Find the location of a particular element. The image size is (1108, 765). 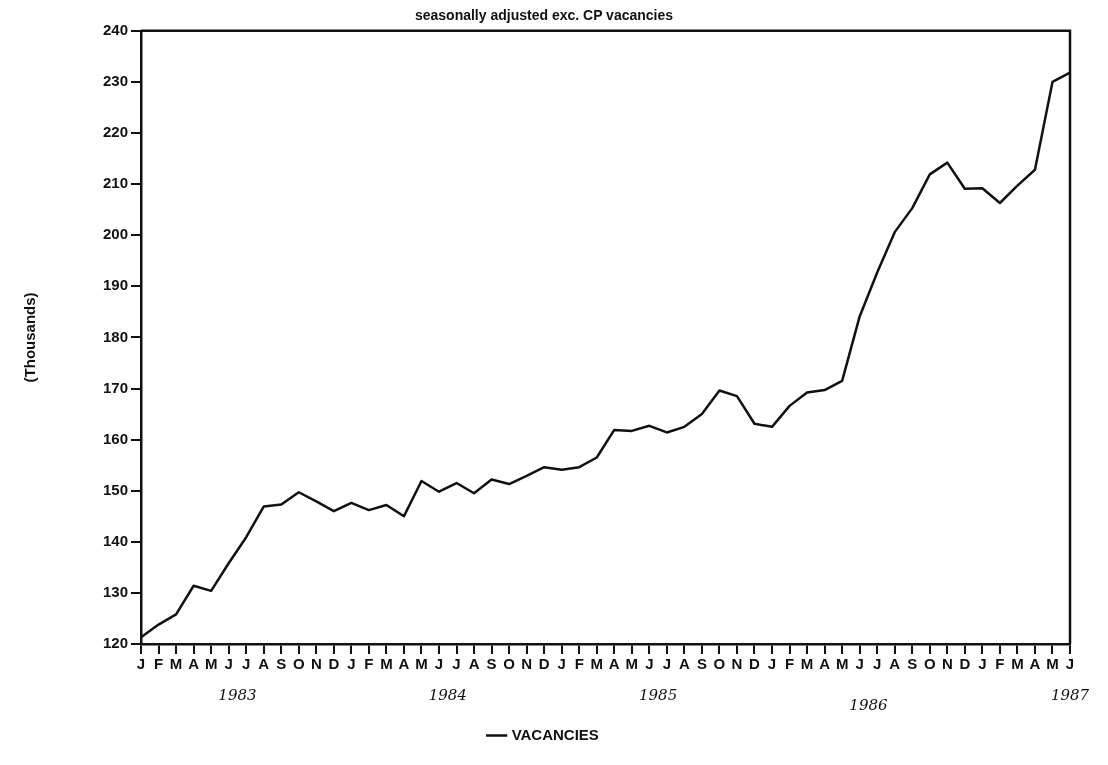

chart-title: seasonally adjusted exc. CP vacancies is located at coordinates (544, 15).